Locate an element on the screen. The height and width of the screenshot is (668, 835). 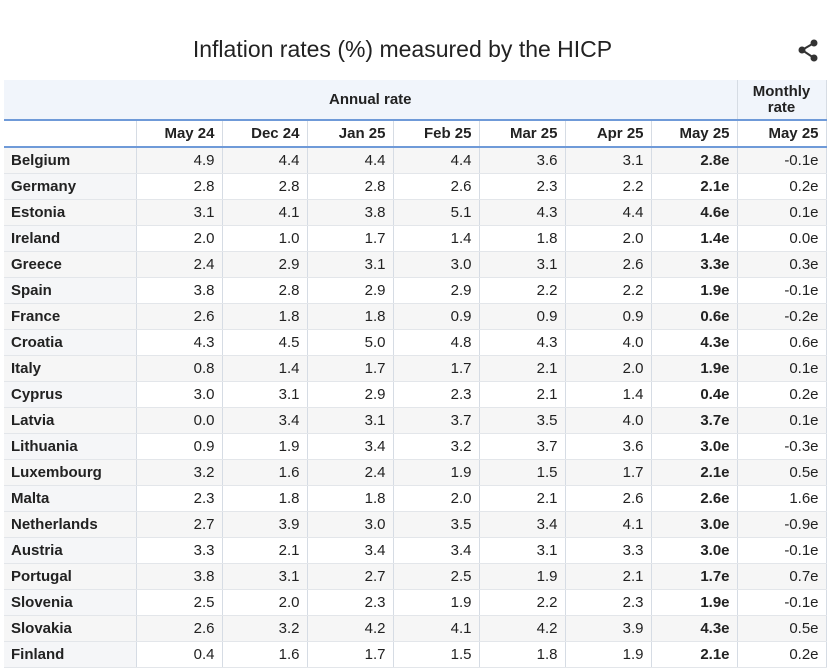
table-row: Latvia 0.0 3.4 3.1 3.7 3.5 4.0 3.7e 0.1e is located at coordinates (415, 420).